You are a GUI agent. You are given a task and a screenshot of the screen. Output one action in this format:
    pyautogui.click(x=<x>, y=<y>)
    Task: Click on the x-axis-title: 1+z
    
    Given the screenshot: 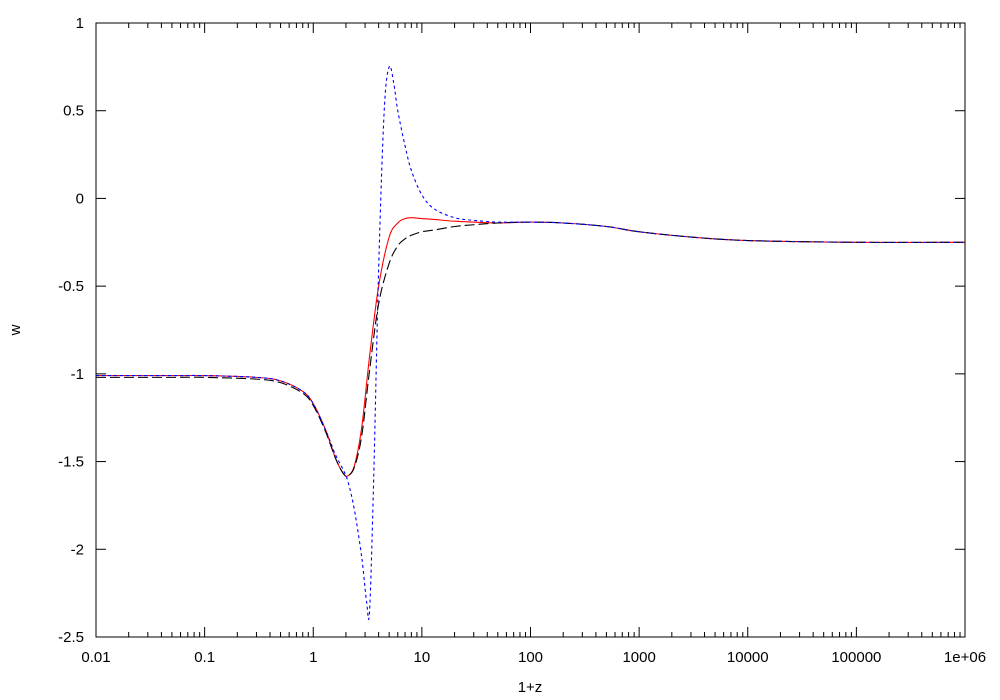 What is the action you would take?
    pyautogui.click(x=530, y=687)
    